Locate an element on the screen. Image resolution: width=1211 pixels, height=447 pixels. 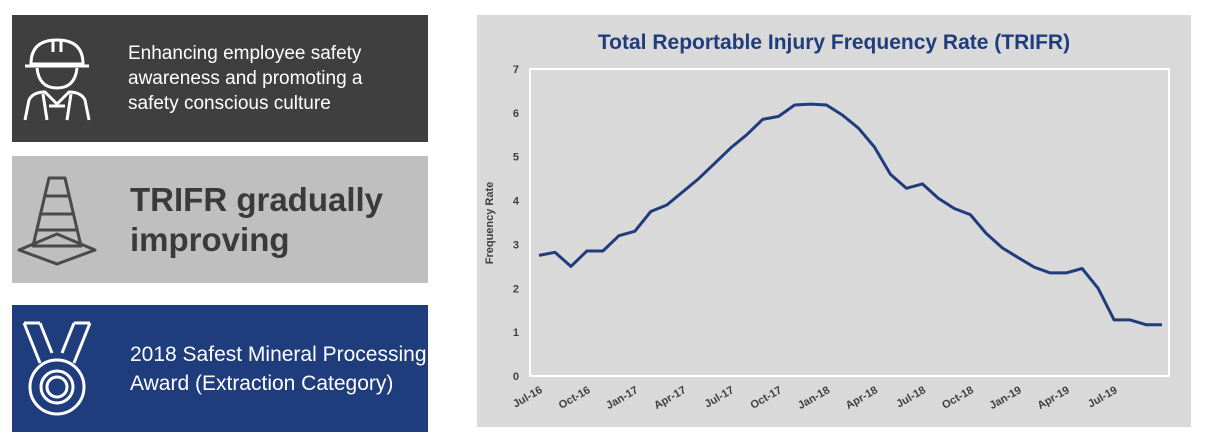
x-tick-label: Jan-18 is located at coordinates (814, 398).